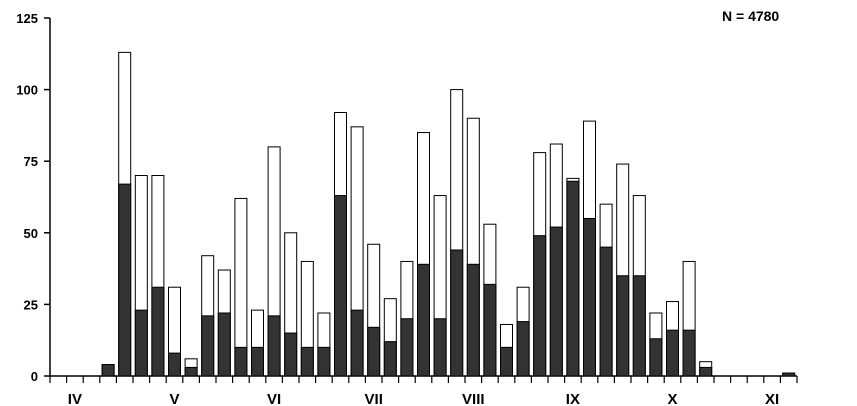  Describe the element at coordinates (33, 197) in the screenshot. I see `y-axis: 0 25 50 75 100 125` at that location.